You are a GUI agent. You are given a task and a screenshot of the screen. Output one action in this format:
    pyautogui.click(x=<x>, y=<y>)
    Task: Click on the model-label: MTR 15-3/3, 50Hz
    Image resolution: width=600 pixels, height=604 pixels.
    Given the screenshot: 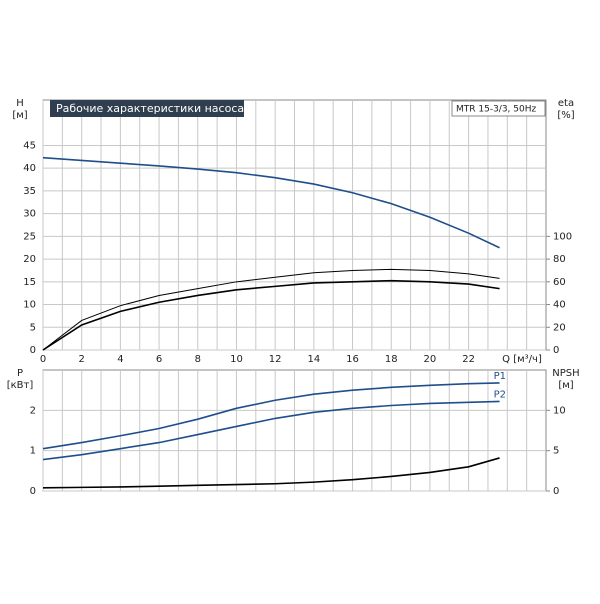 What is the action you would take?
    pyautogui.click(x=496, y=110)
    